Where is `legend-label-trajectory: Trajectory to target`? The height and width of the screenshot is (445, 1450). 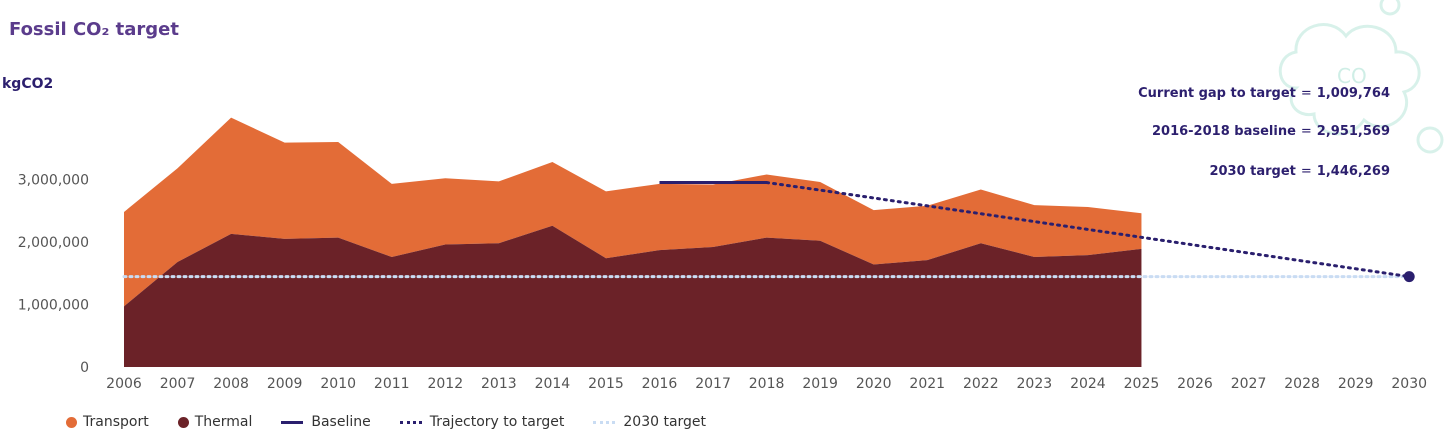
legend-label-trajectory: Trajectory to target is located at coordinates (497, 422).